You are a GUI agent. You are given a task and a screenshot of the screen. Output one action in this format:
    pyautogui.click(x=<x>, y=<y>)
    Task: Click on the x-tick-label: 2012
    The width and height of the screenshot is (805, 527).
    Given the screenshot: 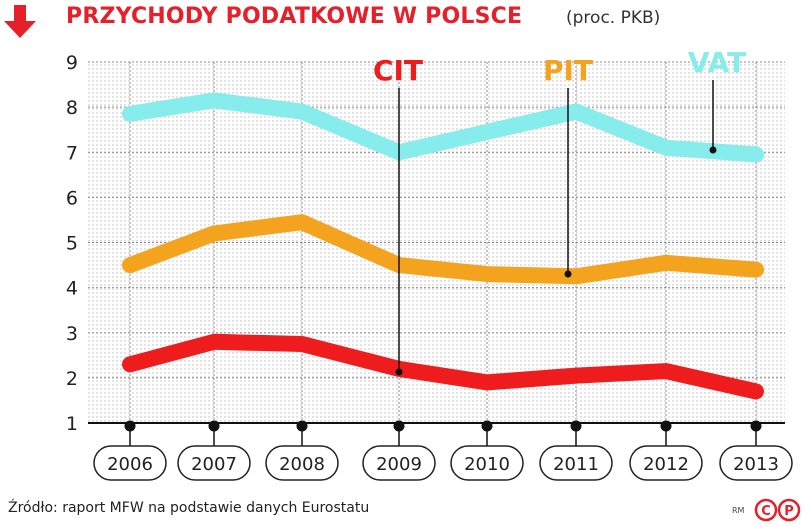 What is the action you would take?
    pyautogui.click(x=666, y=464)
    